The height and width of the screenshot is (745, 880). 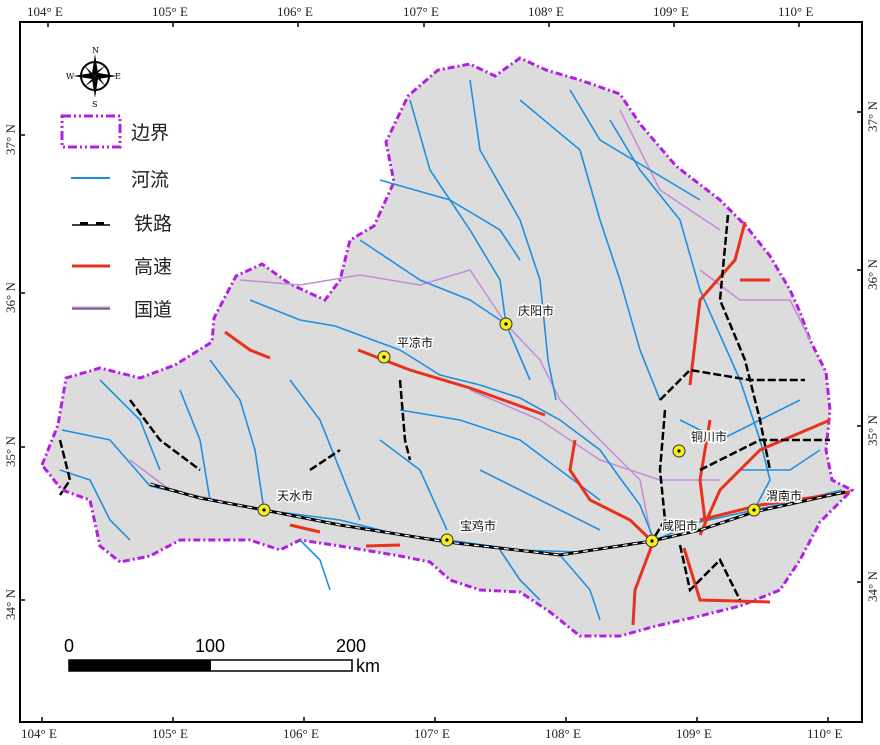 I want to click on right-lat-labels: 37° N 36° N 35° N 34° N, so click(x=872, y=351).